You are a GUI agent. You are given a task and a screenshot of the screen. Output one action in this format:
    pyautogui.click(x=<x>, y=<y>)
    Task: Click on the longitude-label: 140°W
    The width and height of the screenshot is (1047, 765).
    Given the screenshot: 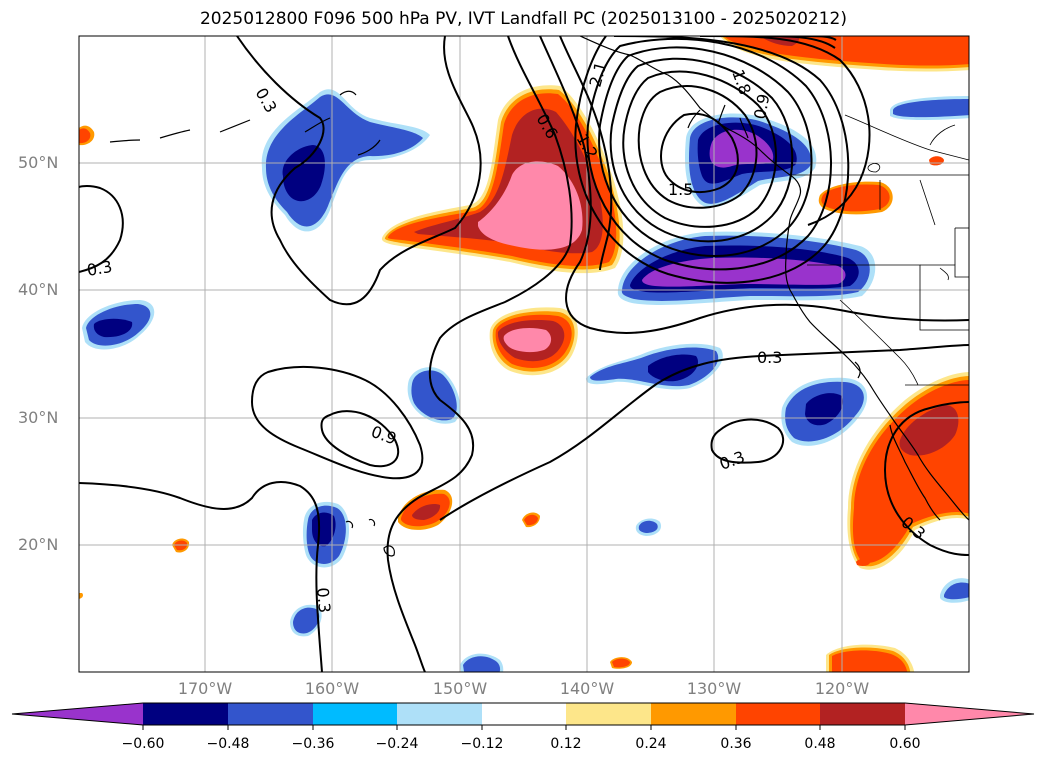 What is the action you would take?
    pyautogui.click(x=587, y=688)
    